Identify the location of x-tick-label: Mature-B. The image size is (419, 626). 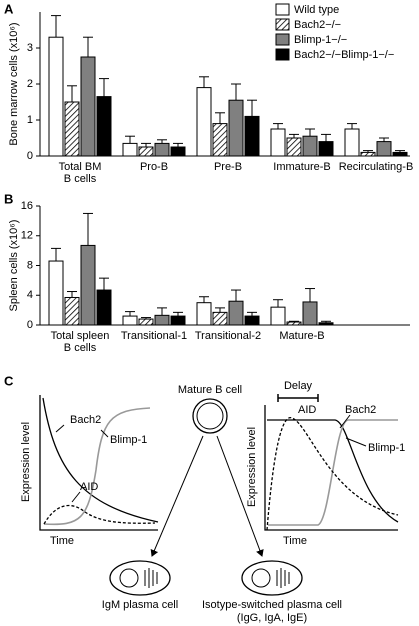
(302, 336).